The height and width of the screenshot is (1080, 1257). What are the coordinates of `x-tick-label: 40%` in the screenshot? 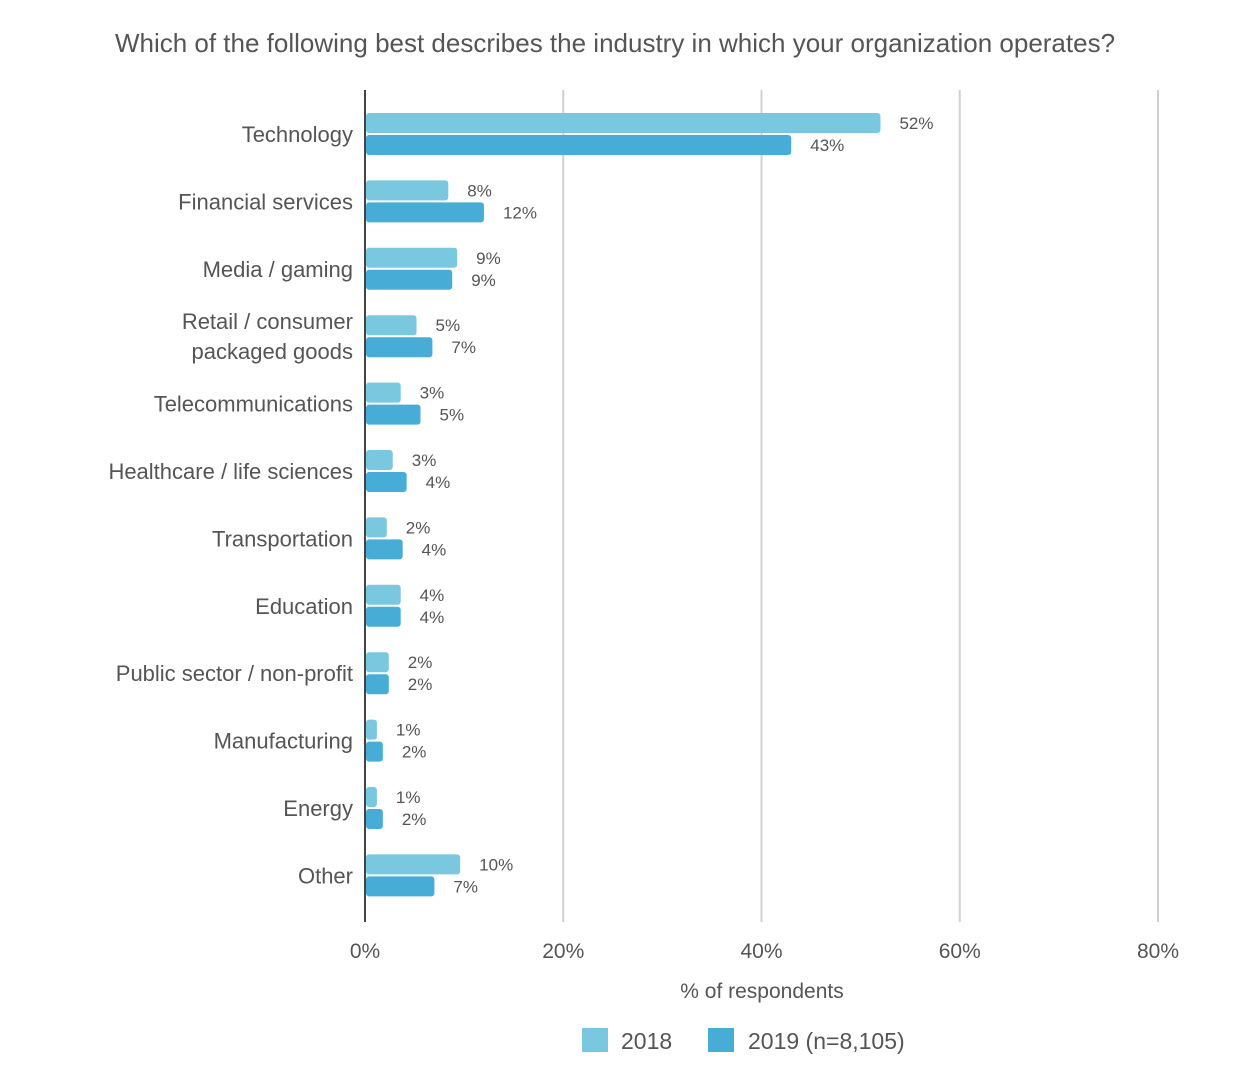 It's located at (761, 951).